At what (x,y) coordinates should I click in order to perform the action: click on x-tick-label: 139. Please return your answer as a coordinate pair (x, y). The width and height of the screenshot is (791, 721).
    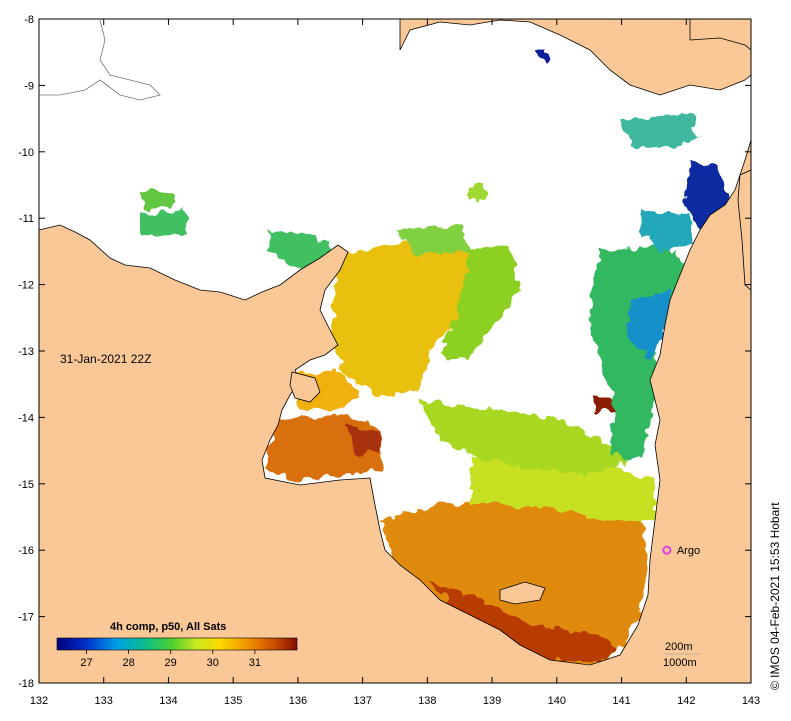
    Looking at the image, I should click on (492, 701).